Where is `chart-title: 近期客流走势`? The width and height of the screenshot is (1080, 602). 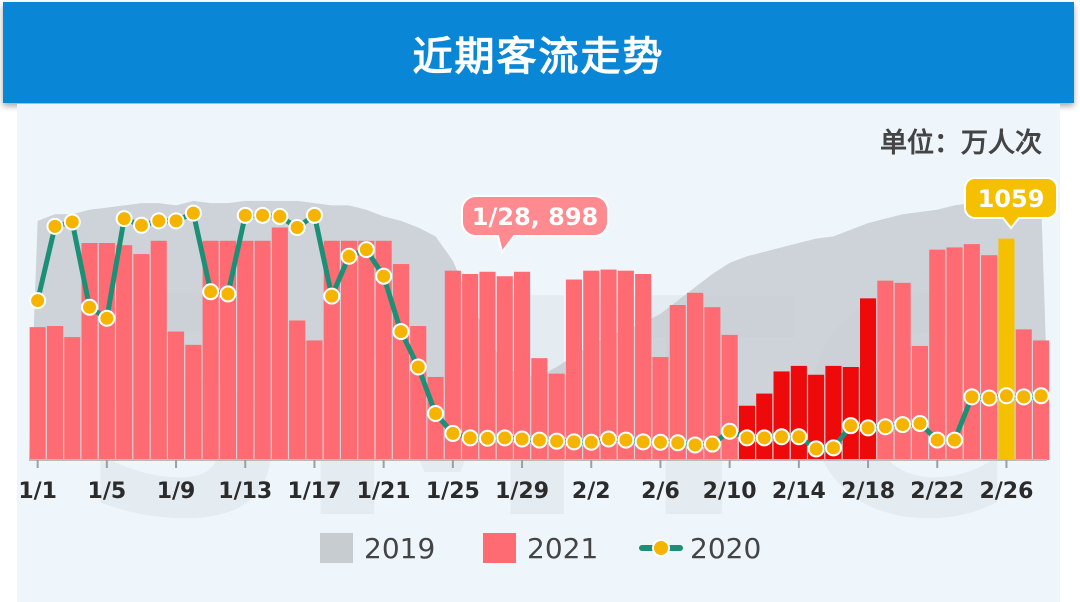 chart-title: 近期客流走势 is located at coordinates (538, 56).